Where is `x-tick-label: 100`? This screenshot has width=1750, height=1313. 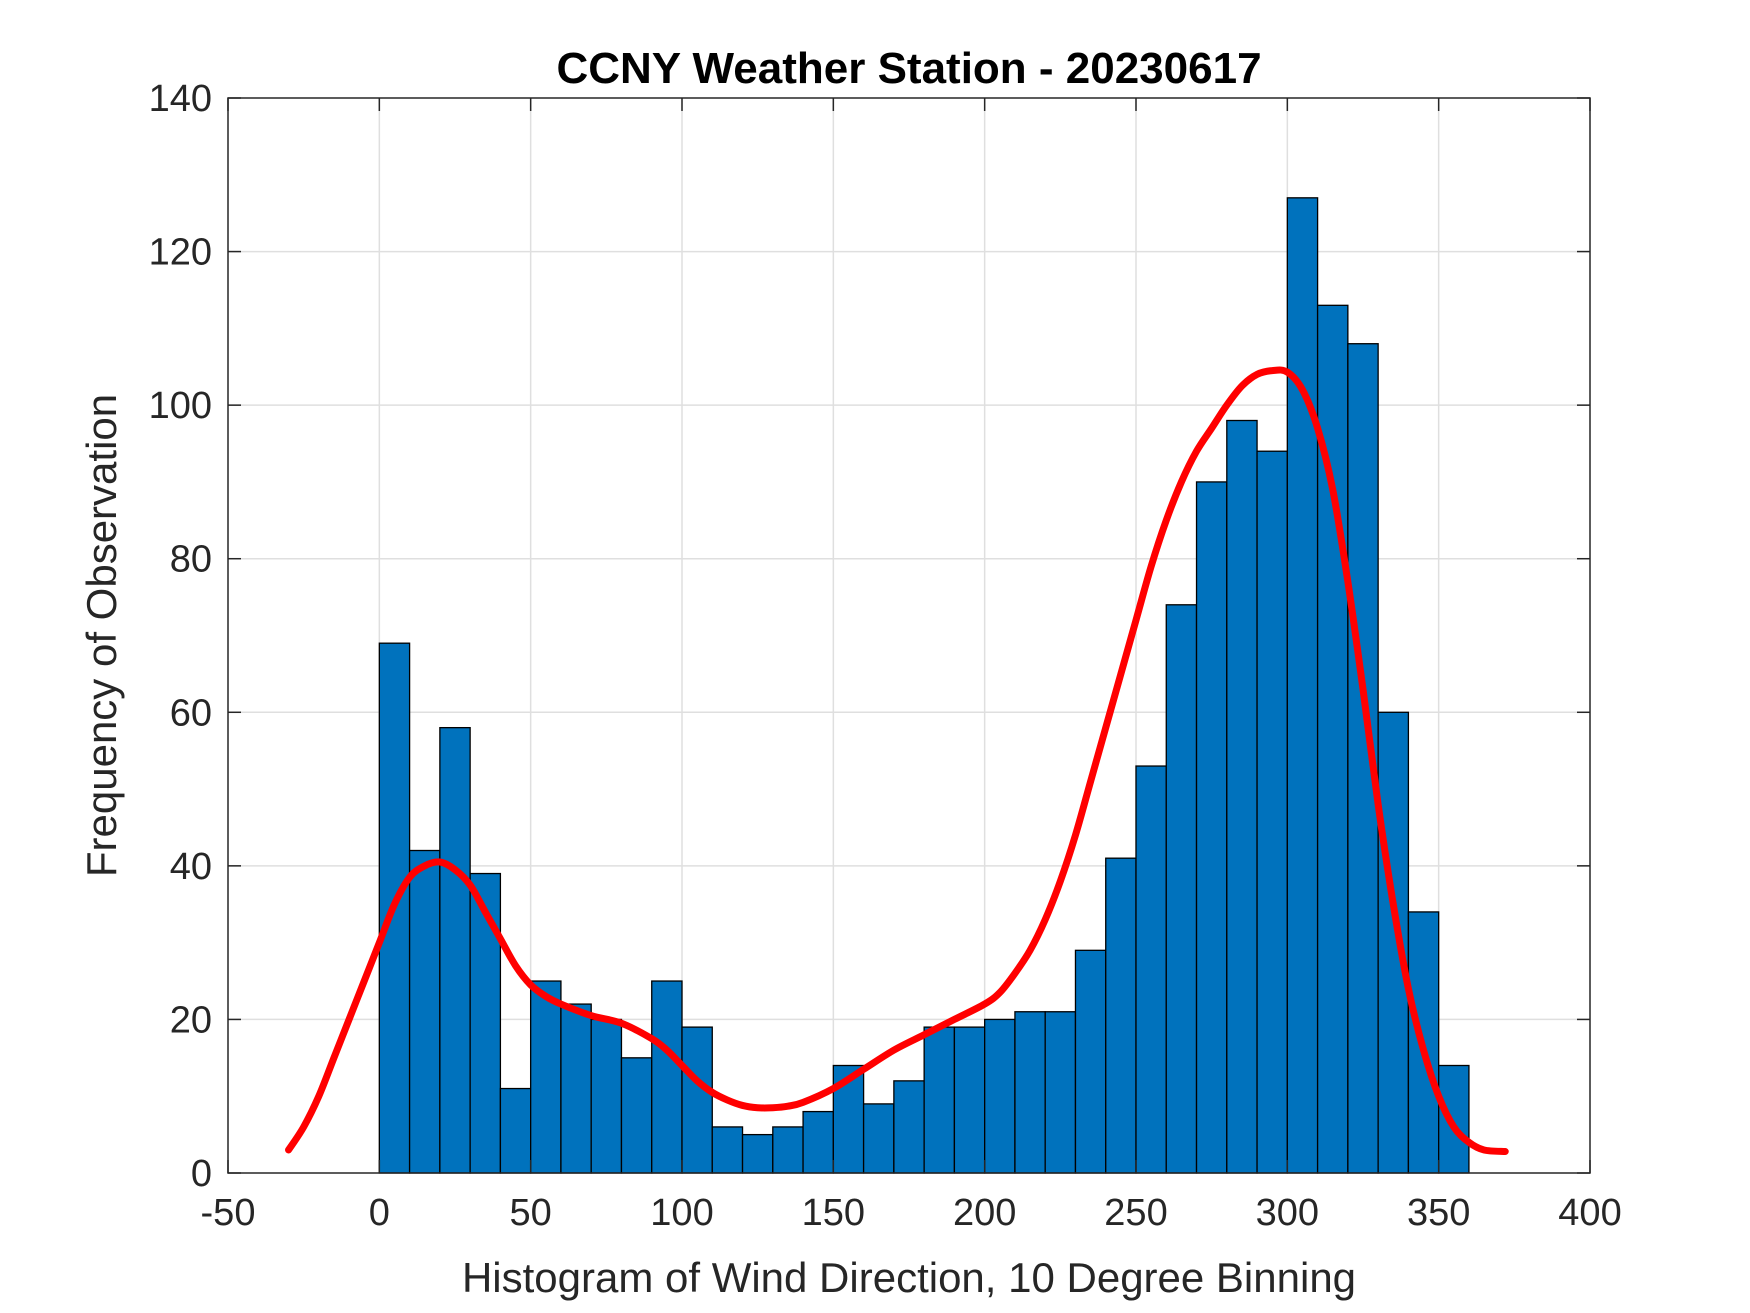
x-tick-label: 100 is located at coordinates (681, 1213).